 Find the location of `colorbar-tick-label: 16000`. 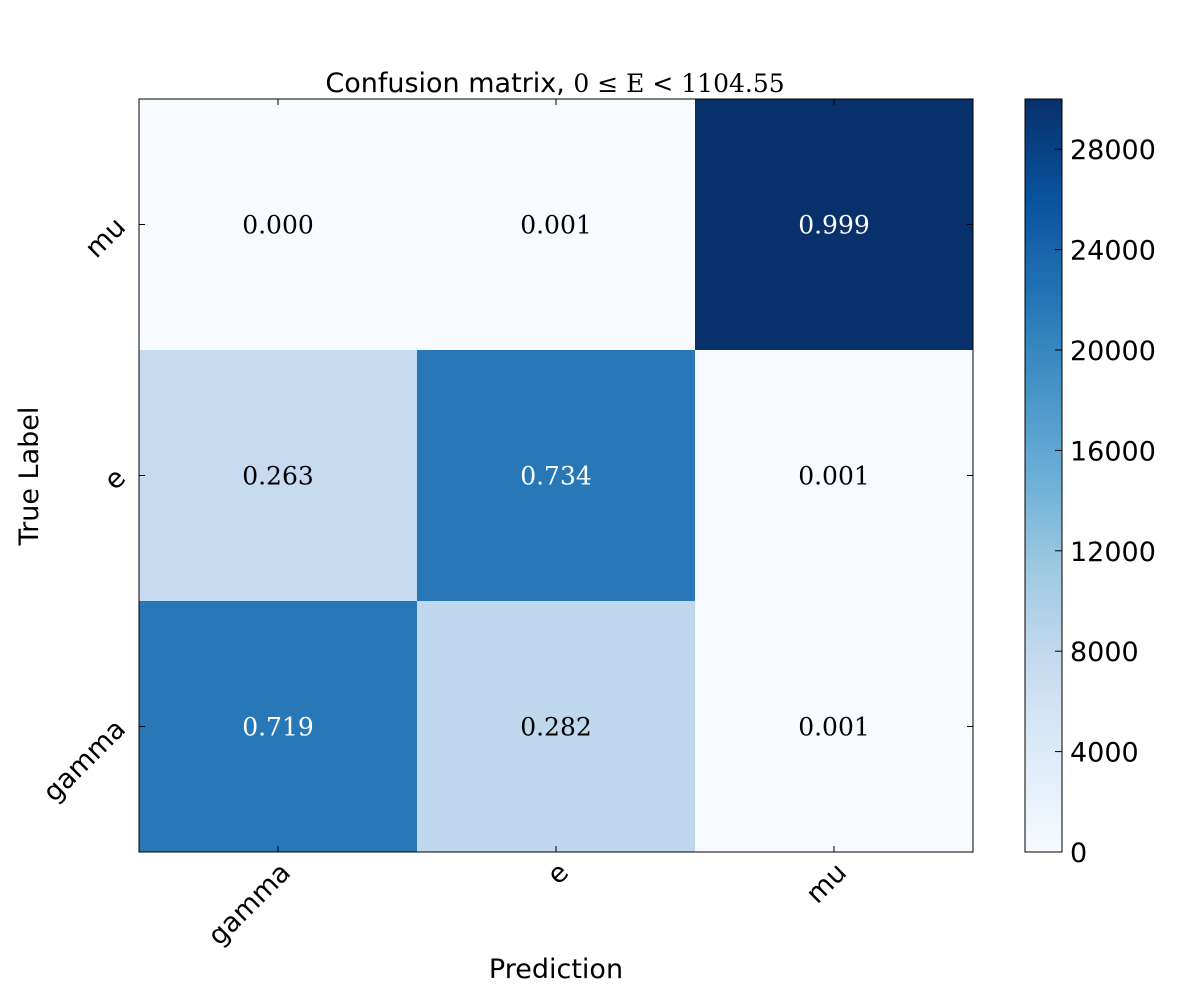

colorbar-tick-label: 16000 is located at coordinates (1113, 451).